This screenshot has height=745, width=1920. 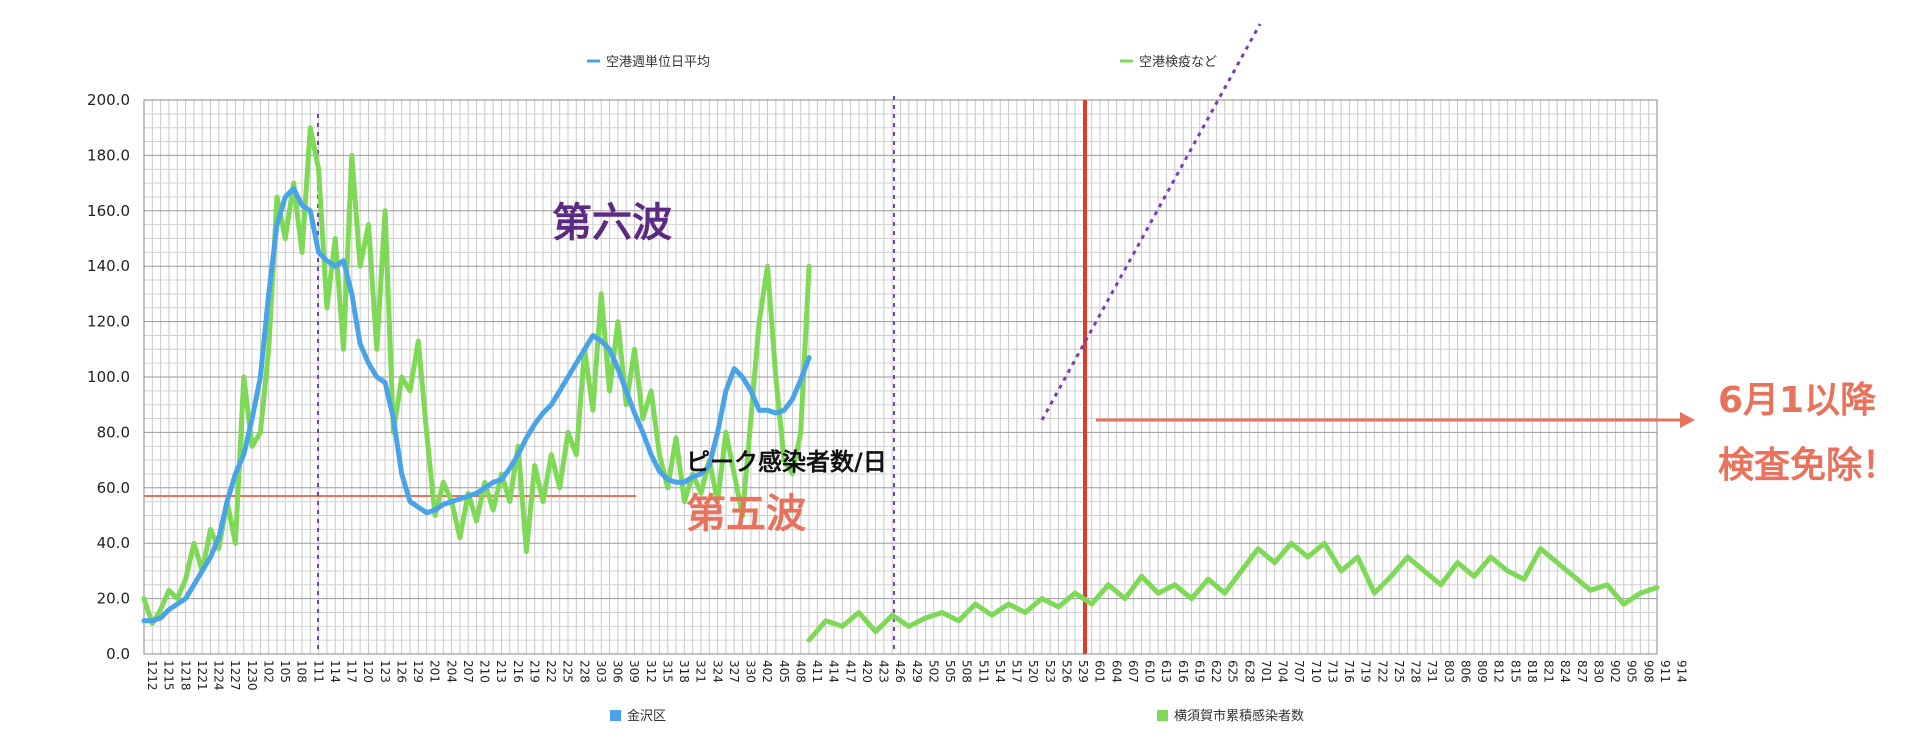 What do you see at coordinates (1632, 671) in the screenshot?
I see `x-tick-label: 905` at bounding box center [1632, 671].